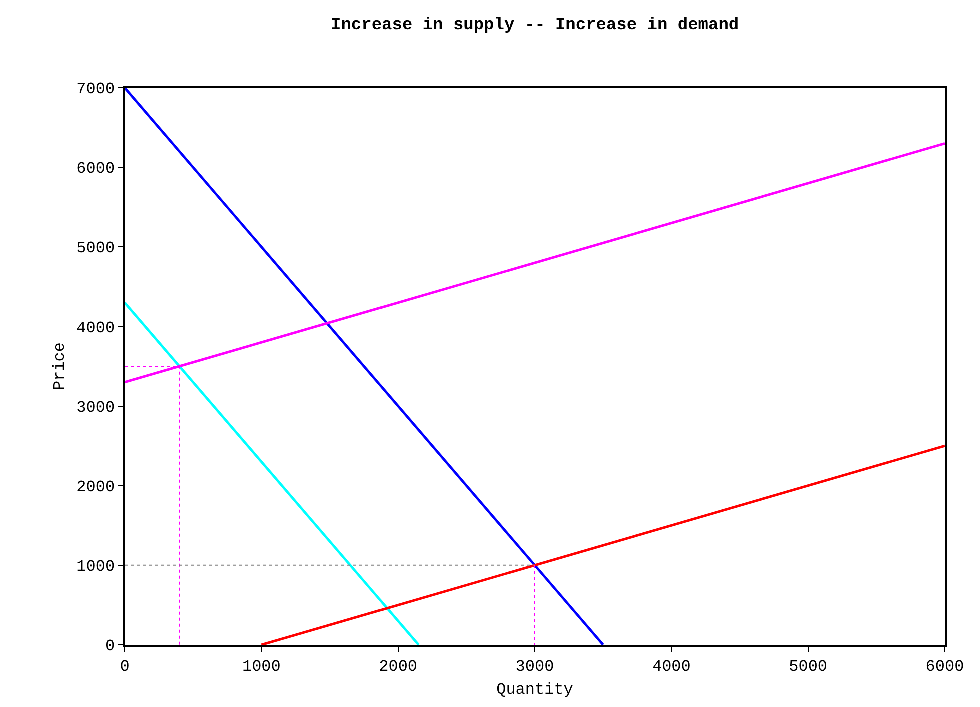  What do you see at coordinates (96, 567) in the screenshot?
I see `y-tick-label: 1000` at bounding box center [96, 567].